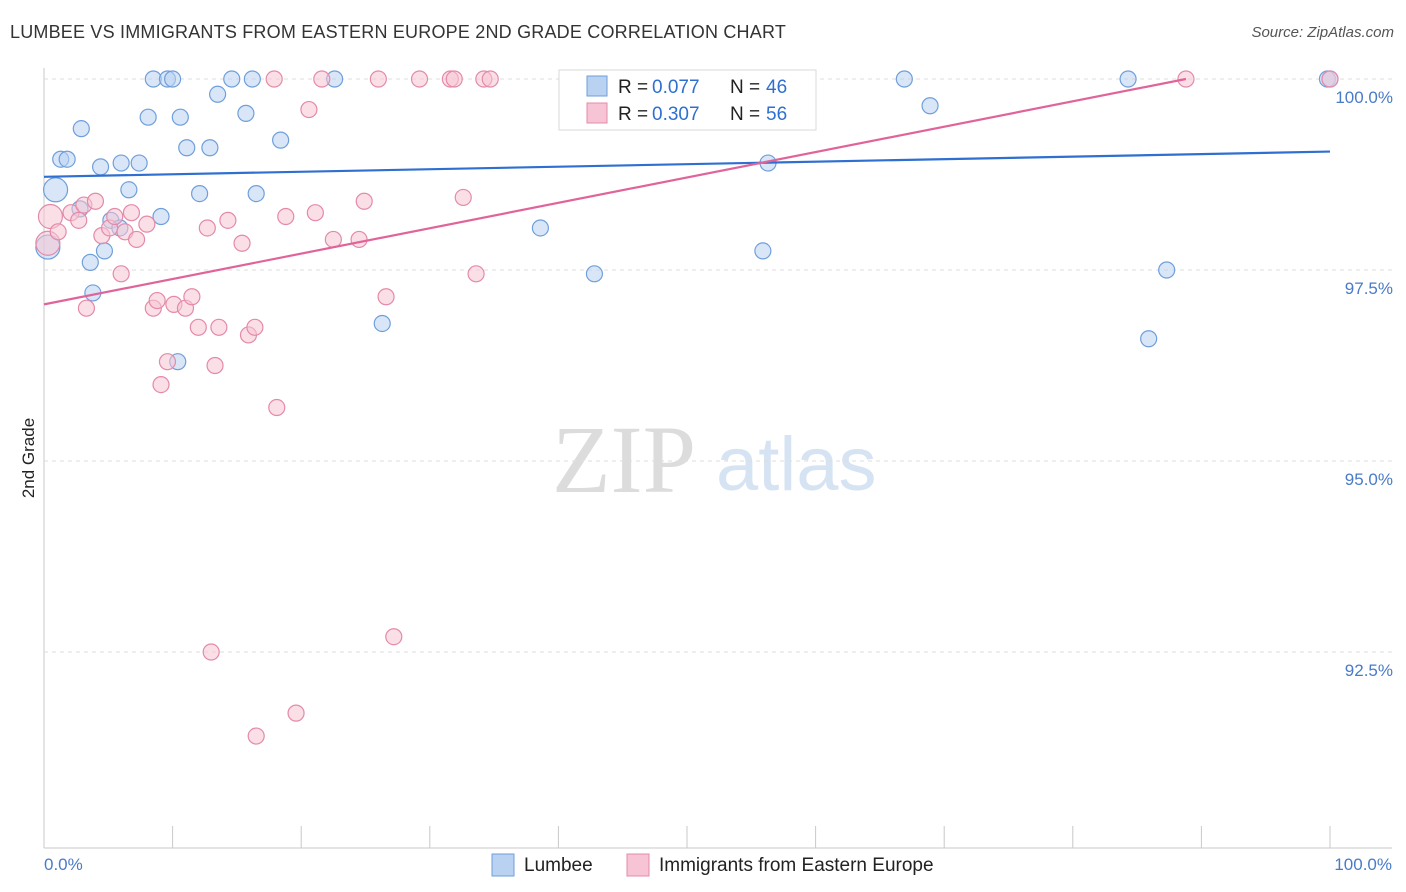 The width and height of the screenshot is (1406, 892). I want to click on trend-line-lumbee, so click(687, 164).